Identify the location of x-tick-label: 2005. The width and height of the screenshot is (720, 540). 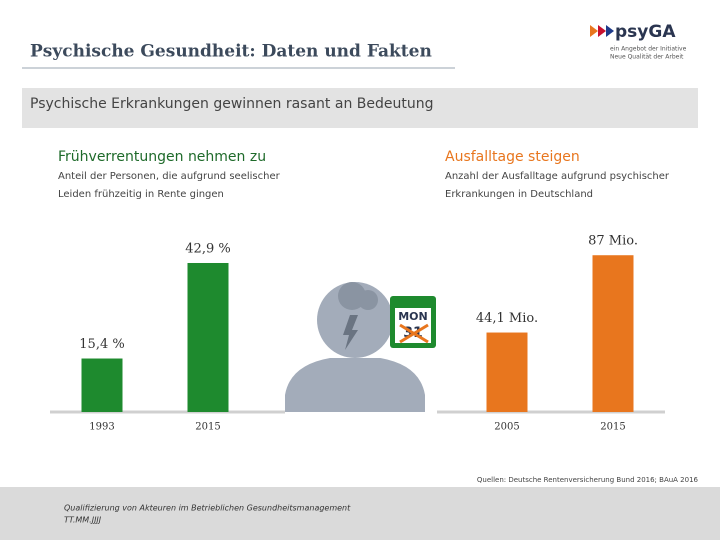
(506, 427).